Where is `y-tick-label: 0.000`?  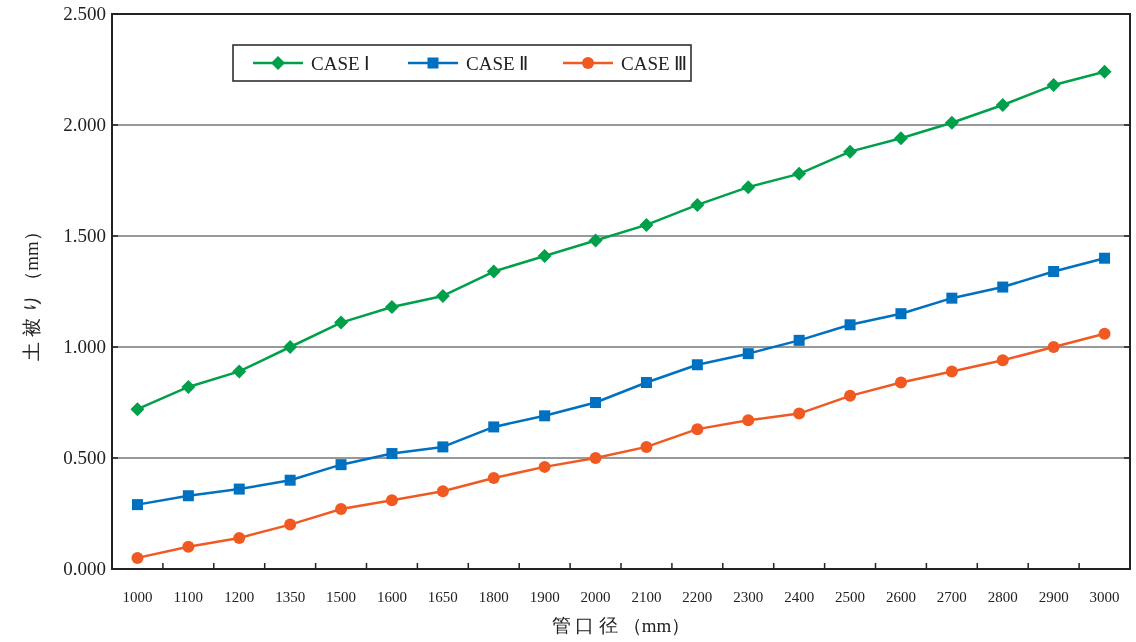 y-tick-label: 0.000 is located at coordinates (84, 568).